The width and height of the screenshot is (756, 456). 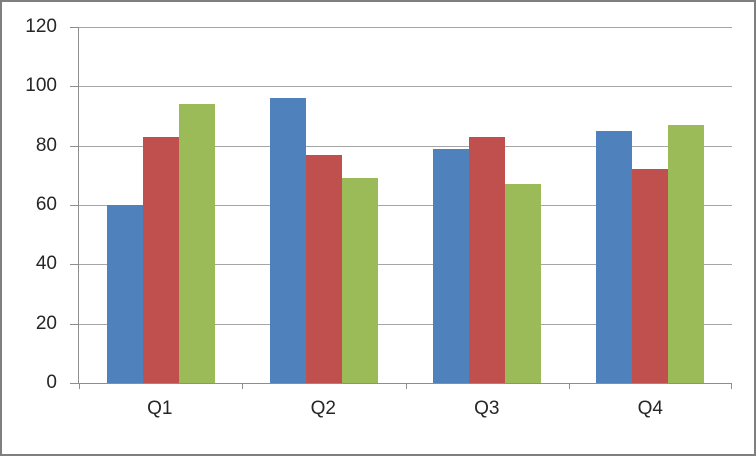 What do you see at coordinates (46, 145) in the screenshot?
I see `y-axis-tick-label: 80` at bounding box center [46, 145].